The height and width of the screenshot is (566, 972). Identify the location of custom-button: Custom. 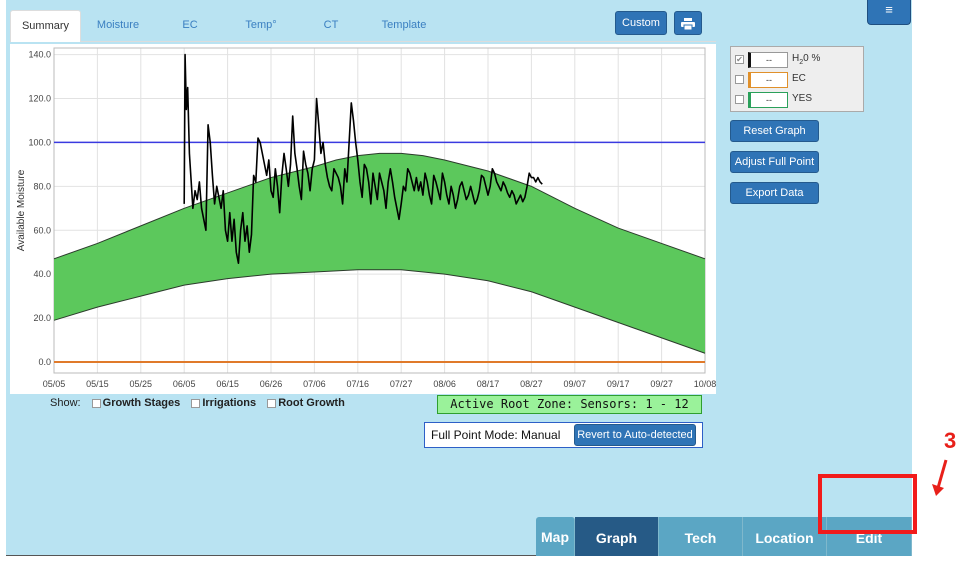
(641, 23).